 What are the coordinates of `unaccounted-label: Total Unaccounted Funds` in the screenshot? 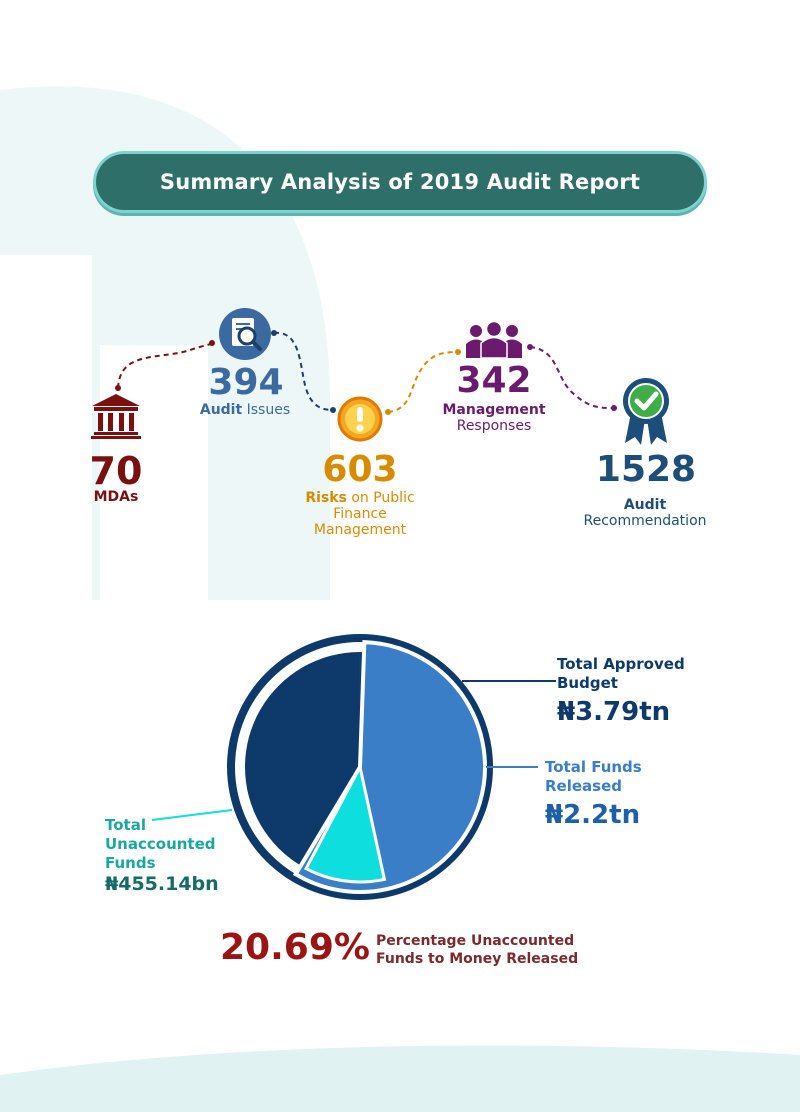 It's located at (160, 844).